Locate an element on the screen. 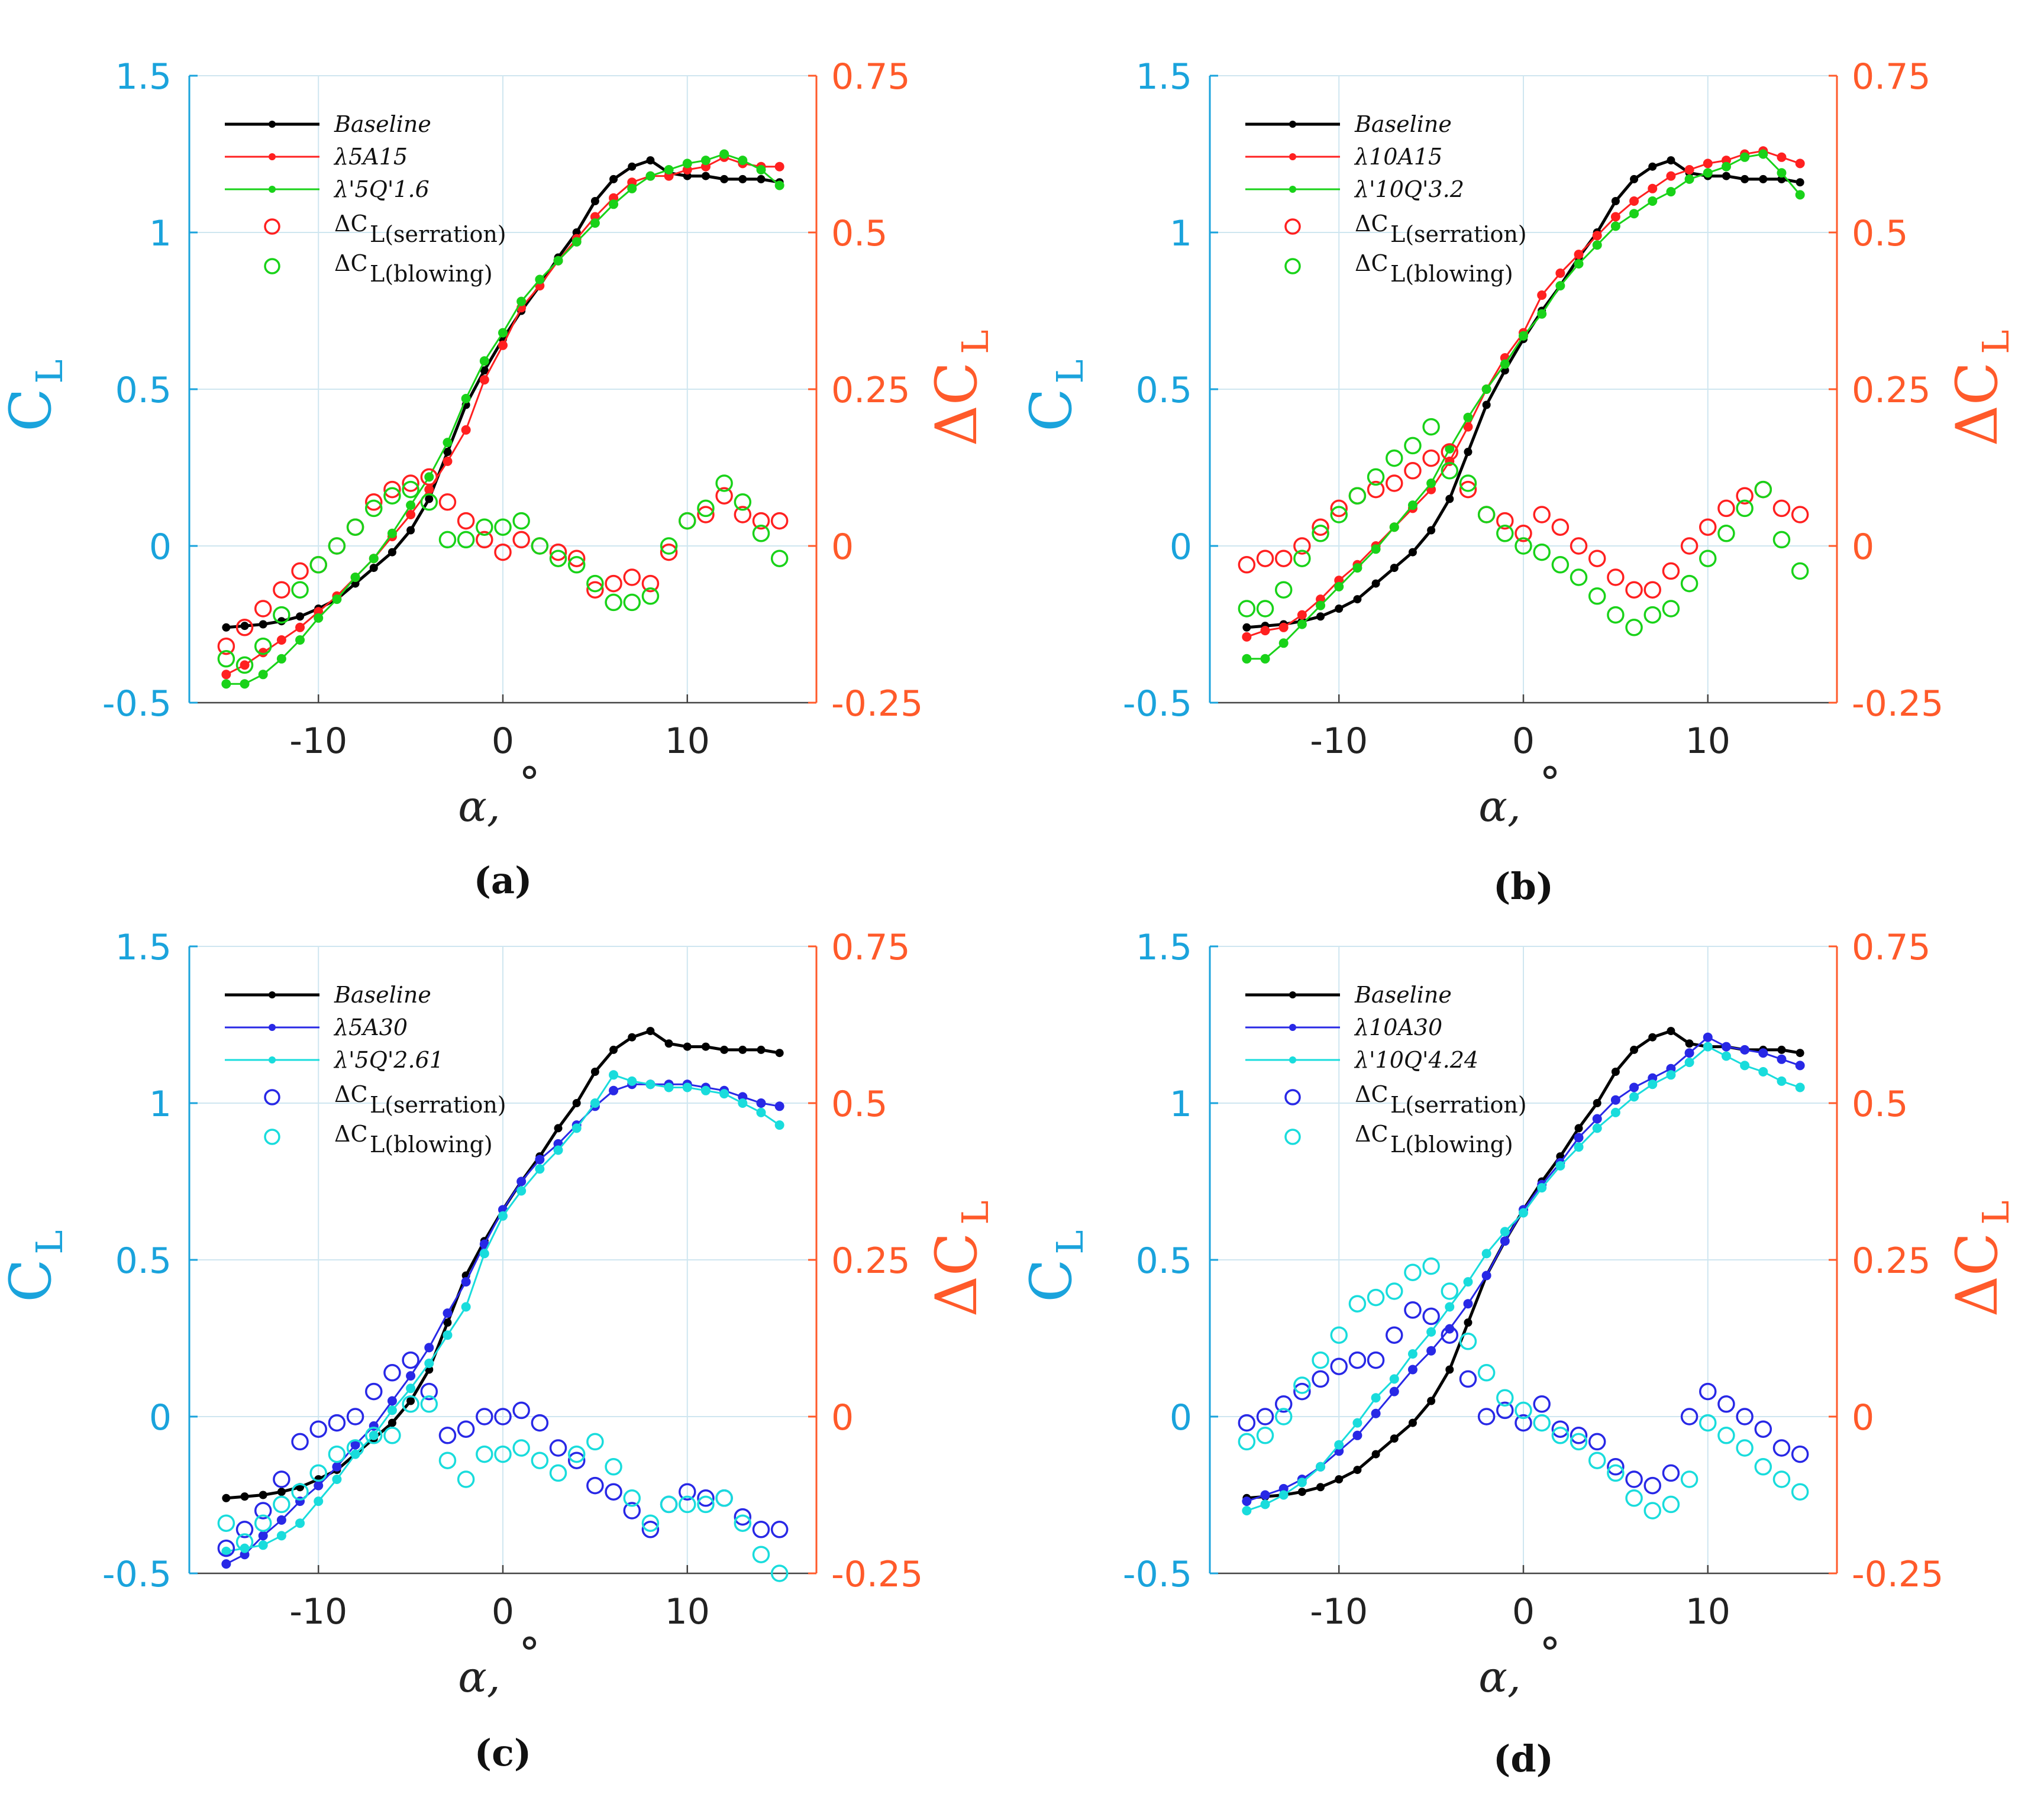  right-tick-label: 0.75 is located at coordinates (870, 77).